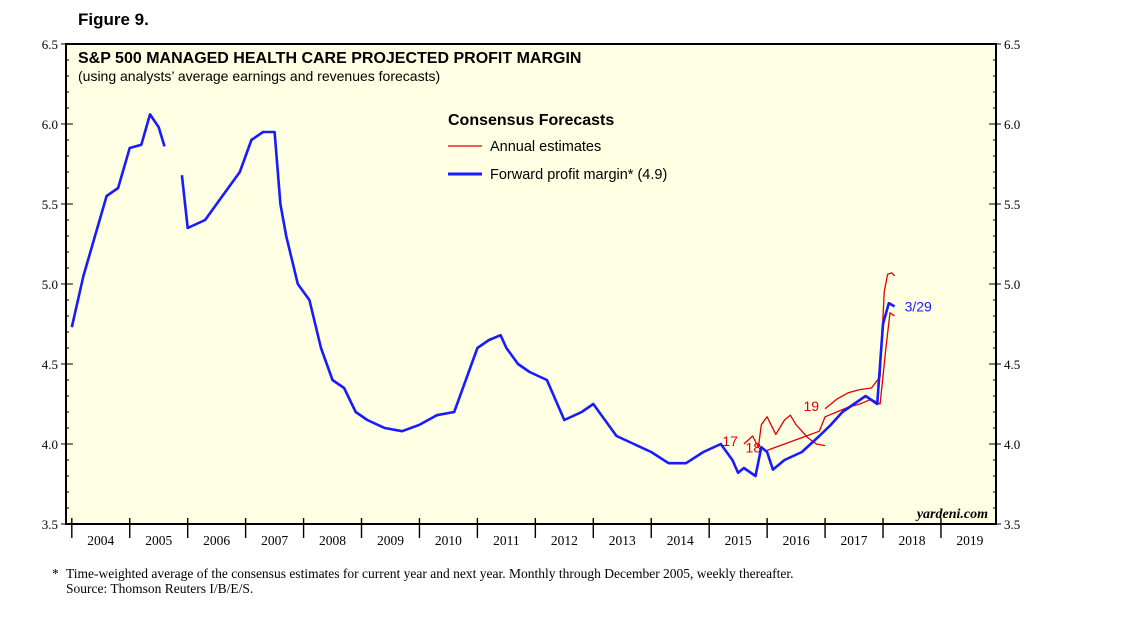 This screenshot has height=621, width=1138. What do you see at coordinates (622, 540) in the screenshot?
I see `x-tick-label: 2013` at bounding box center [622, 540].